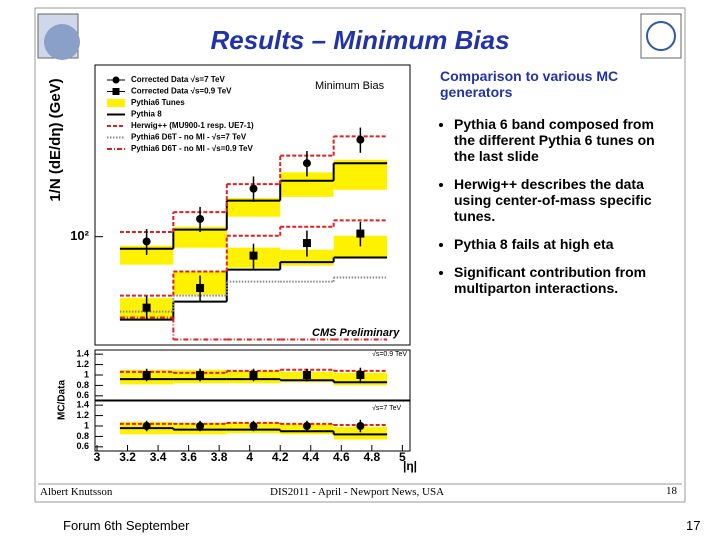  What do you see at coordinates (310, 457) in the screenshot?
I see `x-tick-label: 4.4` at bounding box center [310, 457].